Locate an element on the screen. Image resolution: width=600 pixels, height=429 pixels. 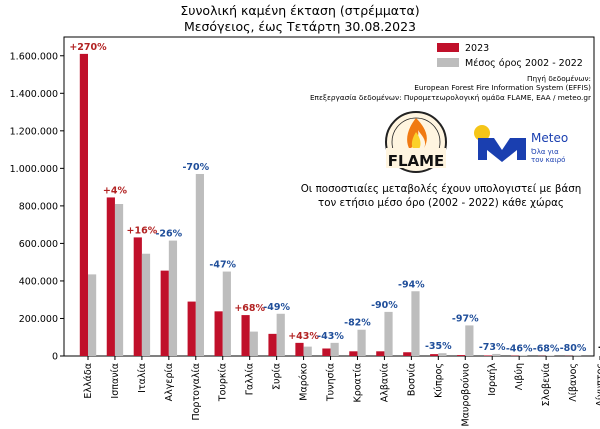
change-label: -70% is located at coordinates (195, 167).